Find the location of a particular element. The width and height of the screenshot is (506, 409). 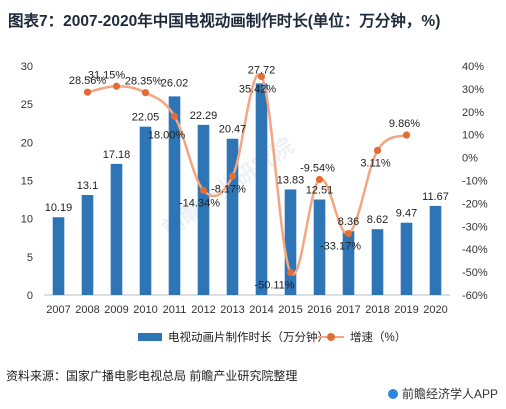

x-axis-tick-label: 2010 is located at coordinates (145, 310).